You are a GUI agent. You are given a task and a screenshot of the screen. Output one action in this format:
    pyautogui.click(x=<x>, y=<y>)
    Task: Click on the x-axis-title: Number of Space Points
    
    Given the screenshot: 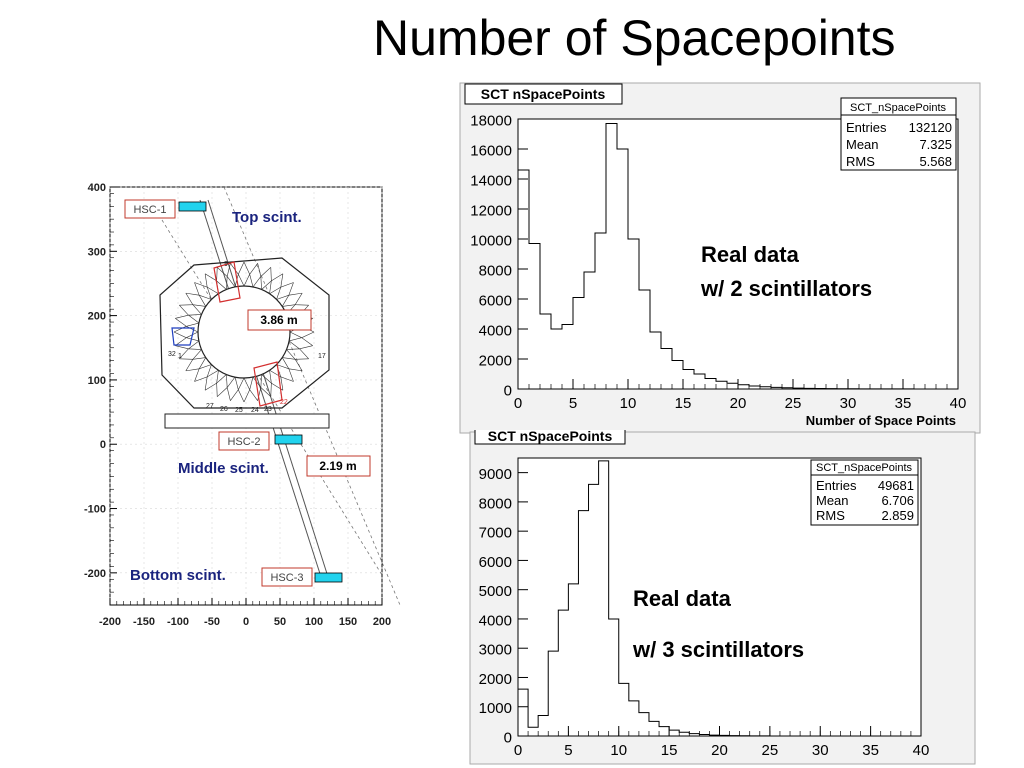 What is the action you would take?
    pyautogui.click(x=881, y=420)
    